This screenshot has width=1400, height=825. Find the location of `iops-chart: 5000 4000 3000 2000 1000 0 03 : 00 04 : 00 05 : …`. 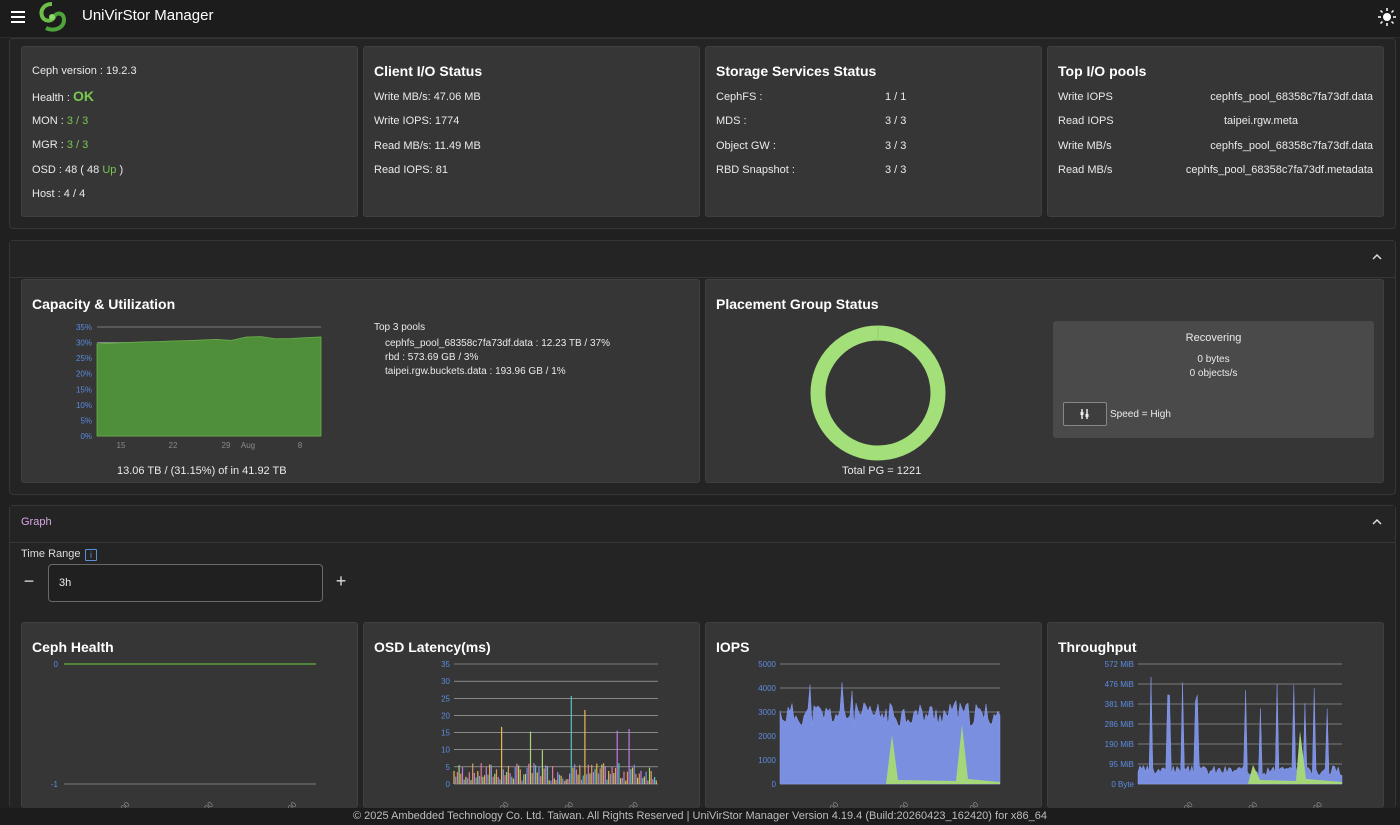

iops-chart: 5000 4000 3000 2000 1000 0 03 : 00 04 : 00 05 : … is located at coordinates (879, 734).